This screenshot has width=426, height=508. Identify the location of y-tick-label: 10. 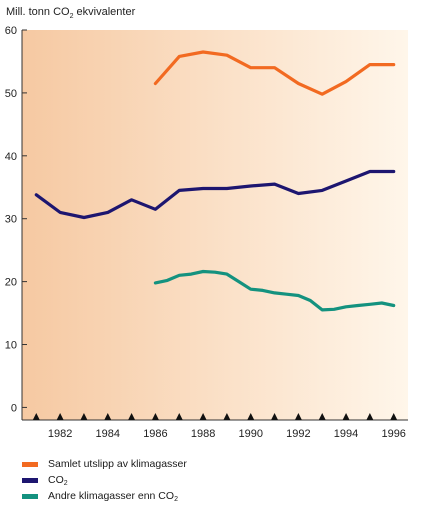
(11, 346).